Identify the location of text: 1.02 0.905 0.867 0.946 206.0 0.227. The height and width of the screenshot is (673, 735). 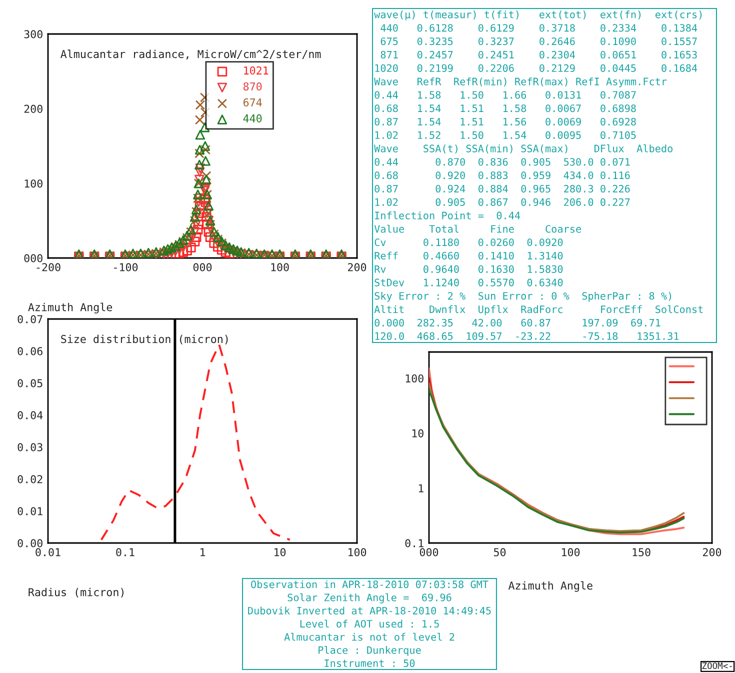
(502, 202).